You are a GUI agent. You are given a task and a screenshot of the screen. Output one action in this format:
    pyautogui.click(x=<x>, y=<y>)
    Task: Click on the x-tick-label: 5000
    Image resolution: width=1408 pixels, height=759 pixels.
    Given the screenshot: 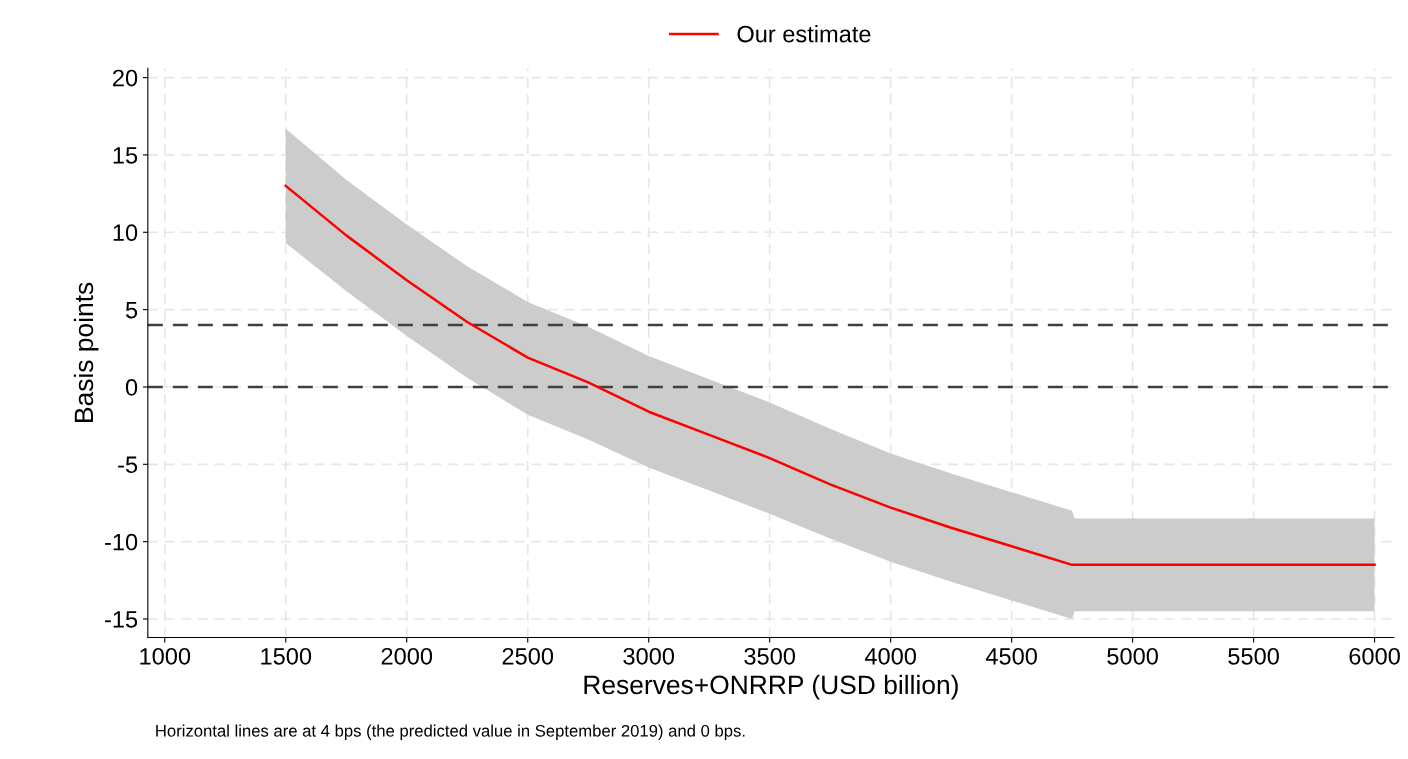 What is the action you would take?
    pyautogui.click(x=1132, y=656)
    